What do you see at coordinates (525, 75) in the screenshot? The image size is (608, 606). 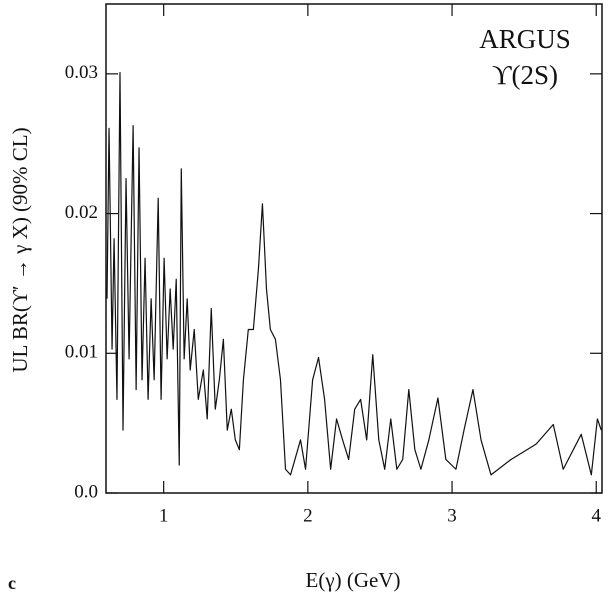 I see `annotation: ϒ(2S)` at bounding box center [525, 75].